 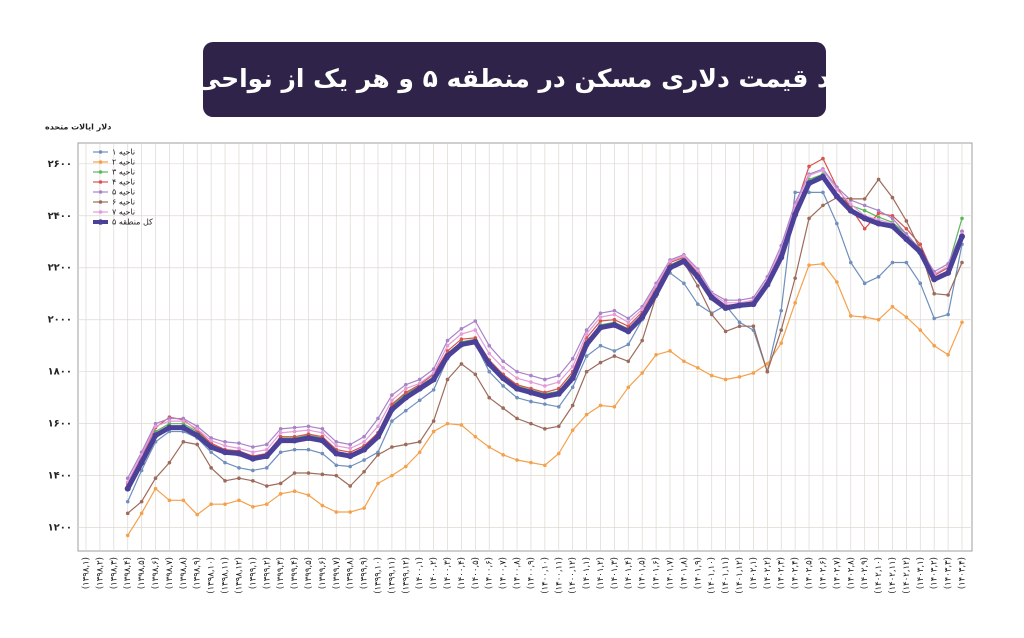 I want to click on x-tick-label: (۱۴۰۲,۲), so click(x=768, y=573).